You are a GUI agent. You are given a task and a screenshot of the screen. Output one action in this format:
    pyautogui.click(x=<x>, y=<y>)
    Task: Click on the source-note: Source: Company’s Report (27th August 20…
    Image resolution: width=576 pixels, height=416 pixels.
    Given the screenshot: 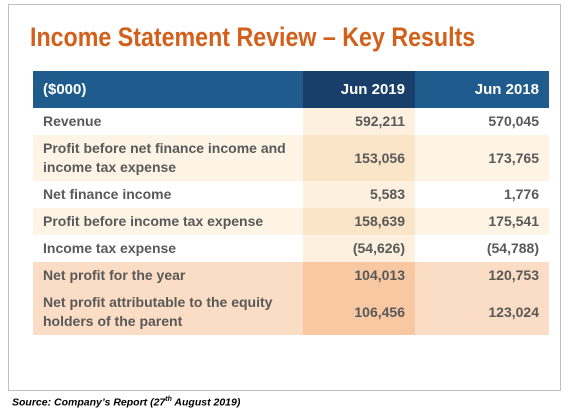 What is the action you would take?
    pyautogui.click(x=126, y=402)
    